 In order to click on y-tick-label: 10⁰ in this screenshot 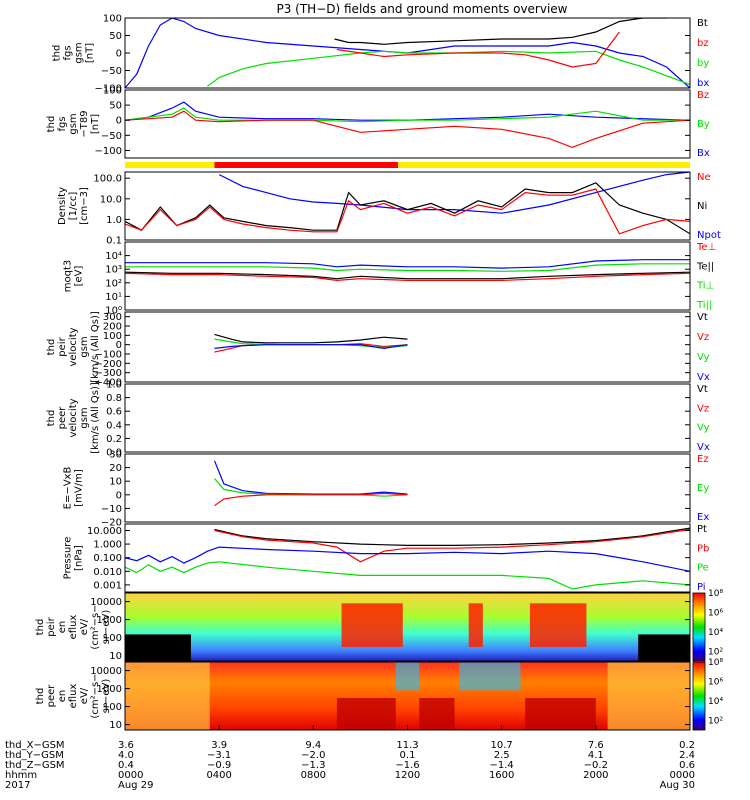, I will do `click(113, 311)`.